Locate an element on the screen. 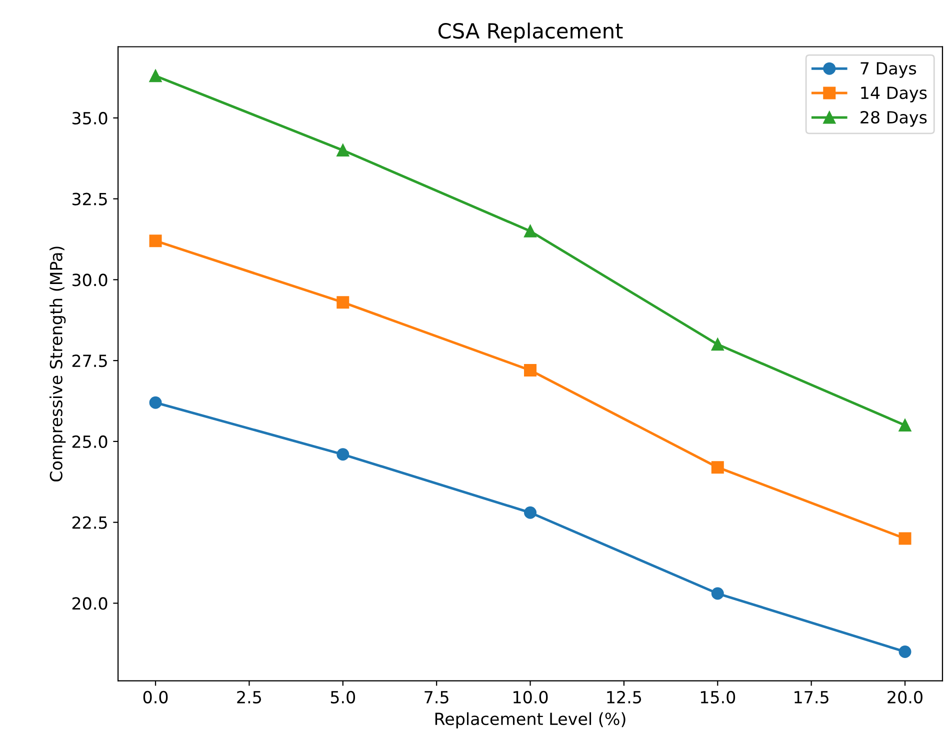  y-tick-label: 25.0 is located at coordinates (90, 441).